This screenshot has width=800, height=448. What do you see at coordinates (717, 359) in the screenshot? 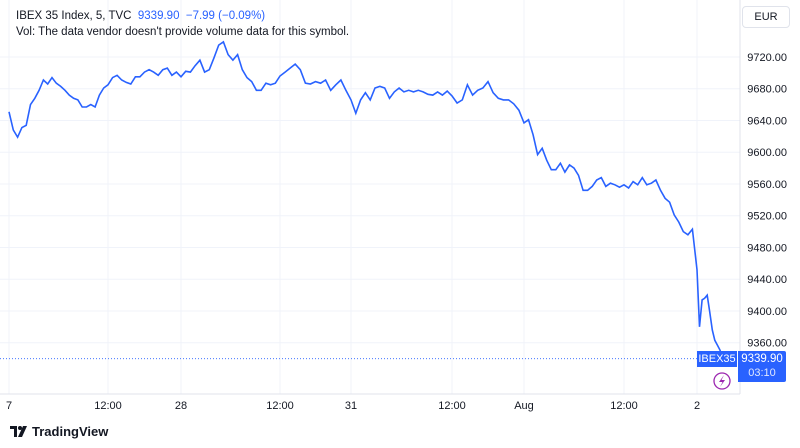
I see `symbol-tag: IBEX35` at bounding box center [717, 359].